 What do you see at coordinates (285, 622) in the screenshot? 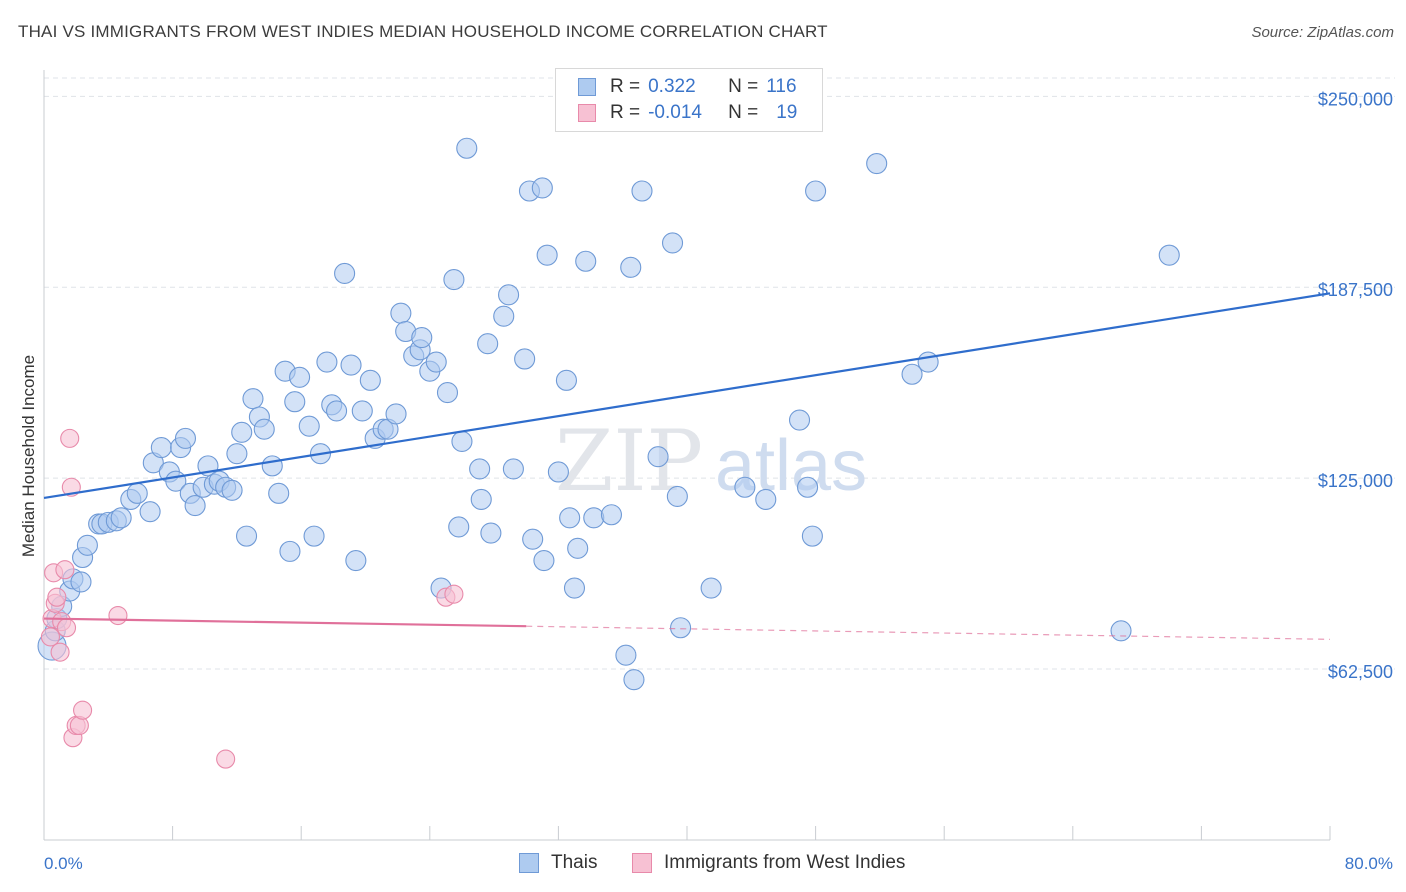
I see `west-indies-trend-line` at bounding box center [285, 622].